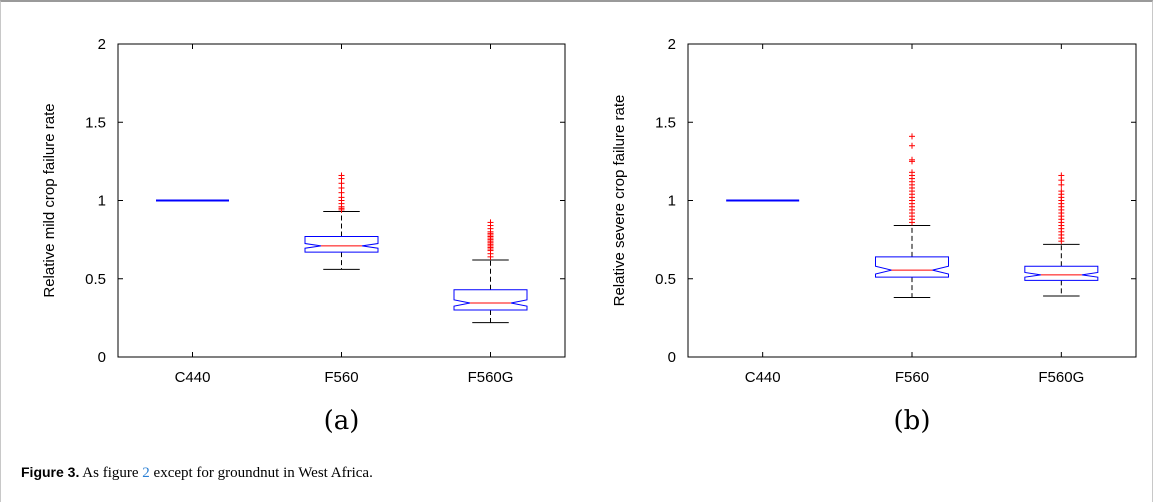 The width and height of the screenshot is (1155, 504). What do you see at coordinates (912, 421) in the screenshot?
I see `panel-label: (b)` at bounding box center [912, 421].